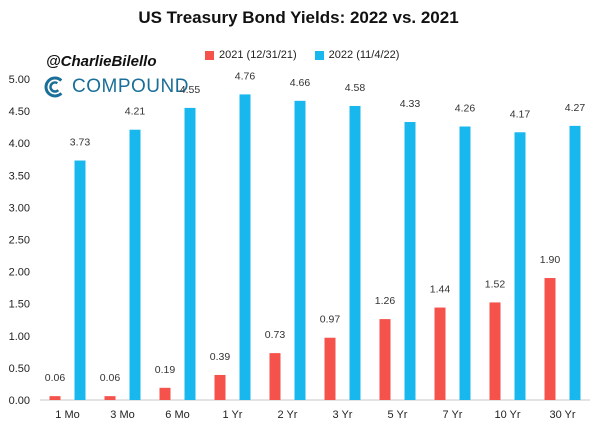 The image size is (597, 431). What do you see at coordinates (288, 415) in the screenshot?
I see `x-tick-label: 2 Yr` at bounding box center [288, 415].